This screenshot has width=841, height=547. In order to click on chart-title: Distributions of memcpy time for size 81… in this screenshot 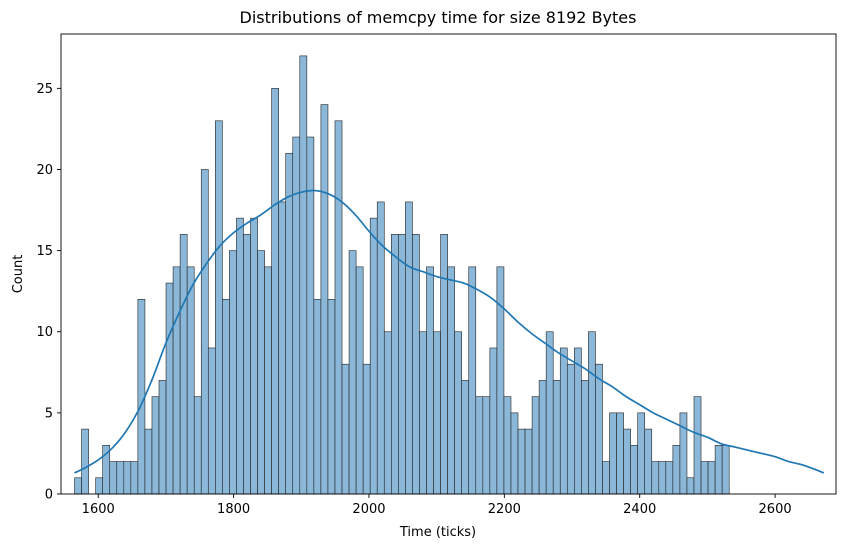, I will do `click(438, 17)`.